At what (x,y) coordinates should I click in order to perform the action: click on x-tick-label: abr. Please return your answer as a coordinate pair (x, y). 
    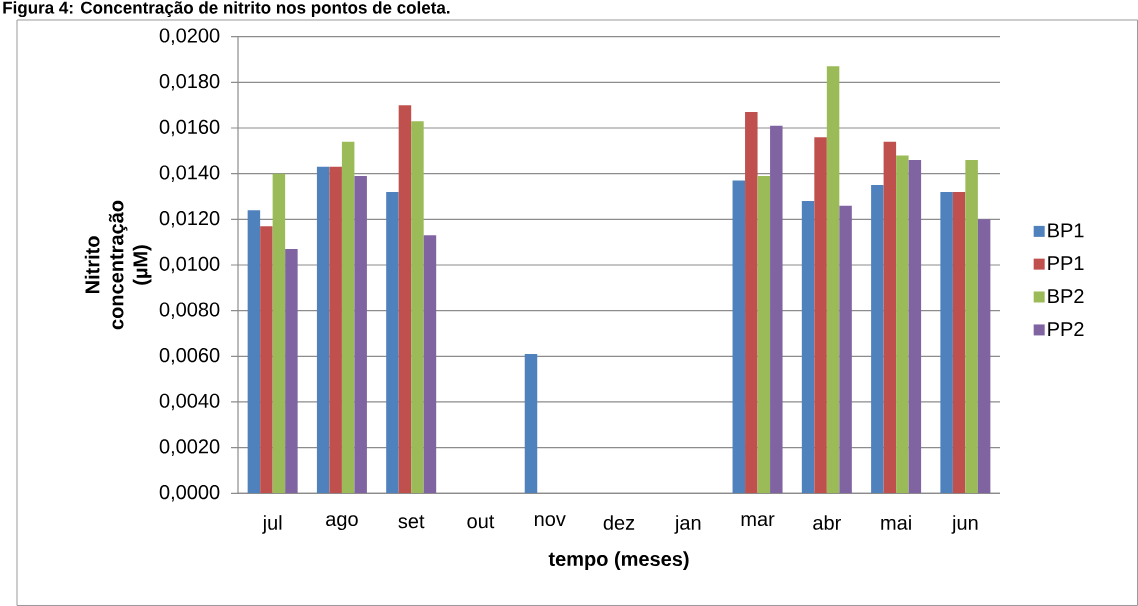
    Looking at the image, I should click on (827, 522).